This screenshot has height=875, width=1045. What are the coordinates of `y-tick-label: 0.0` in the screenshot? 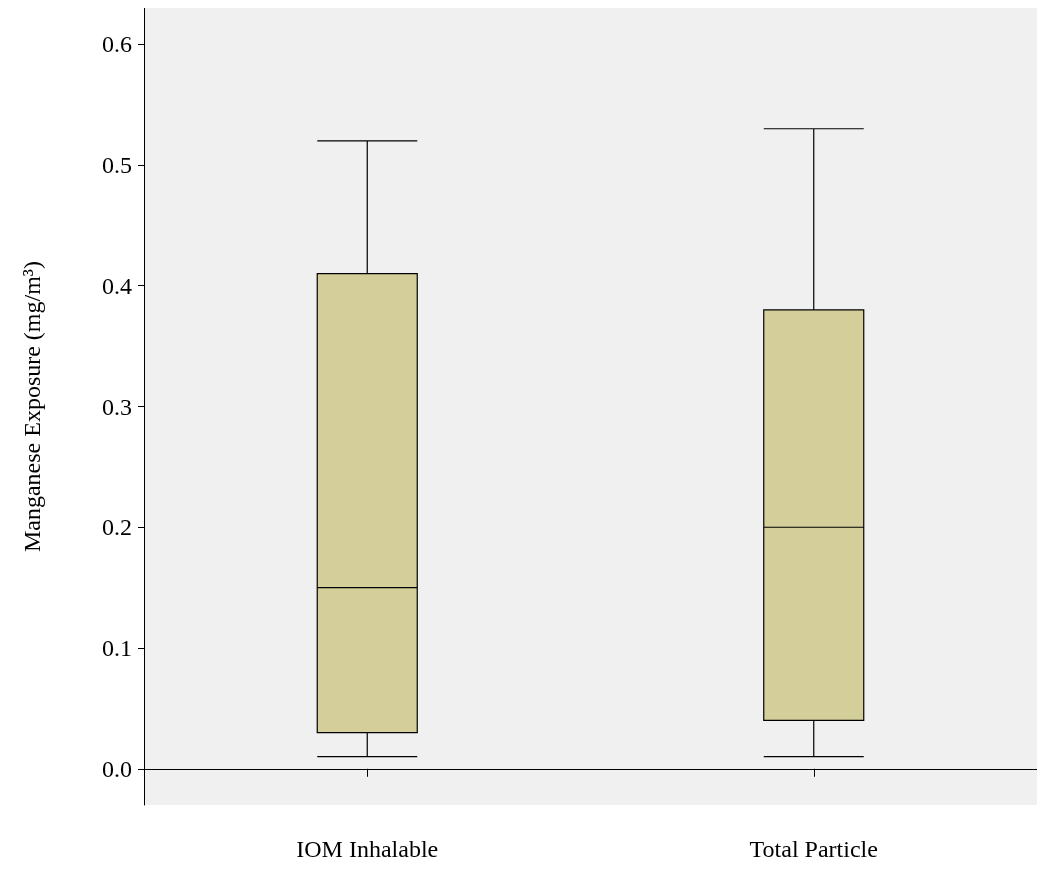 It's located at (117, 768).